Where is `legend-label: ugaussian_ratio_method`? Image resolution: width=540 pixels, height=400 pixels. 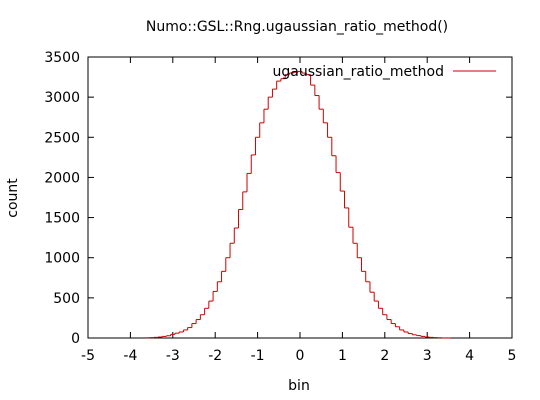 legend-label: ugaussian_ratio_method is located at coordinates (359, 72).